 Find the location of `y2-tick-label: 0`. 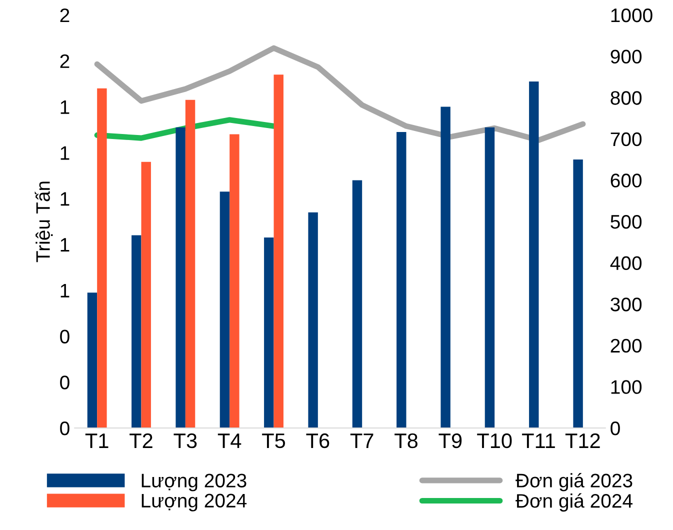

y2-tick-label: 0 is located at coordinates (615, 428).